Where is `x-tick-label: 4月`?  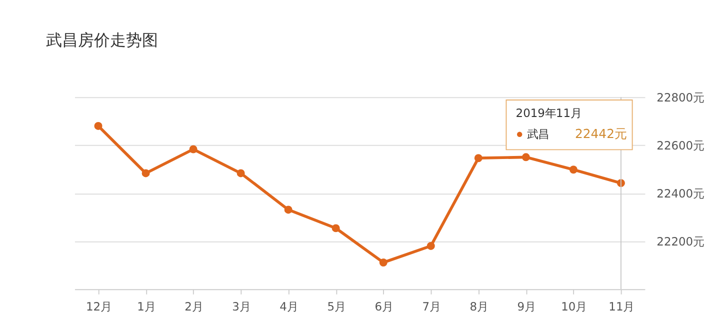
x-tick-label: 4月 is located at coordinates (289, 307).